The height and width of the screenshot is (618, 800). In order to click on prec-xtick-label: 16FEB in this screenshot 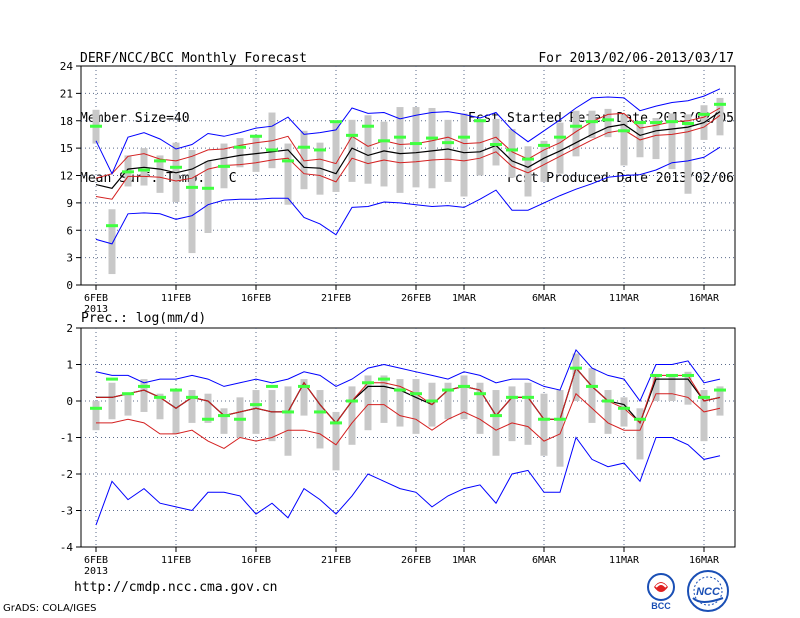, I will do `click(256, 560)`.